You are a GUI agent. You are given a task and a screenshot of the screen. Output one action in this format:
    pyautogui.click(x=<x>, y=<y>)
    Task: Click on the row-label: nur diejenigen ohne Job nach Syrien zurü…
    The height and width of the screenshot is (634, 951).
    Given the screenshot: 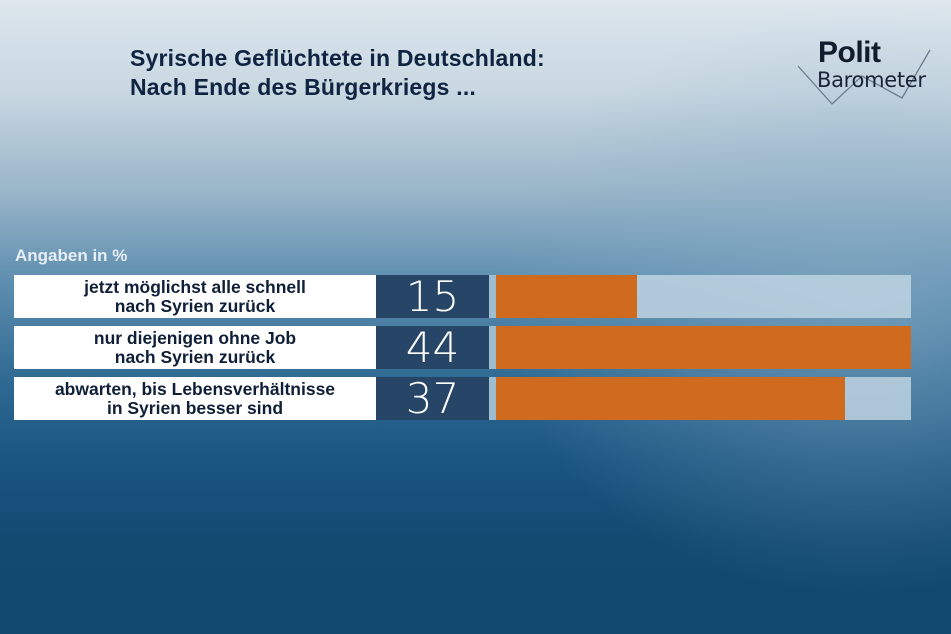 What is the action you would take?
    pyautogui.click(x=195, y=347)
    